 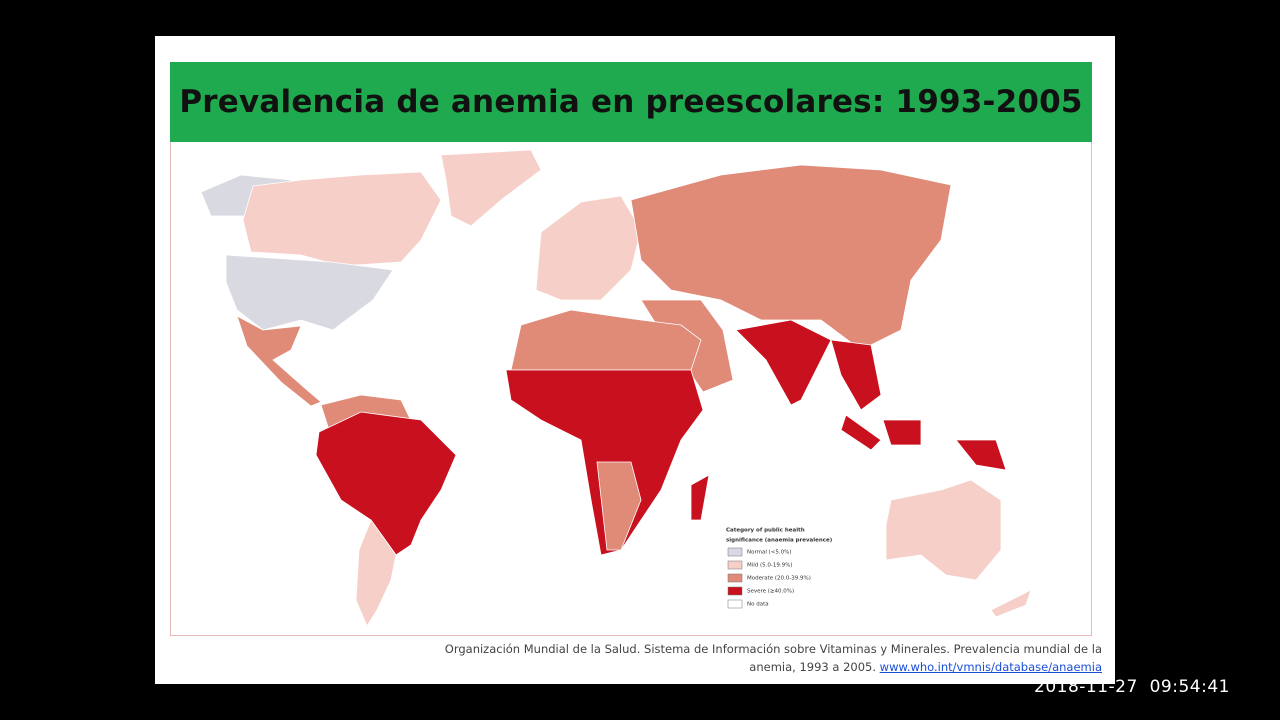 I want to click on citation-text: anemia, 1993 a 2005., so click(x=813, y=667).